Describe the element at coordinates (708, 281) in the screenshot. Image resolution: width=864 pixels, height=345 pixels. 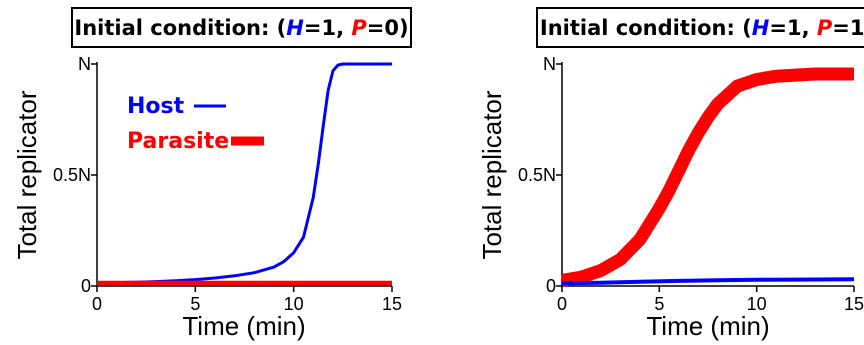
I see `panel-2-series-host-line` at that location.